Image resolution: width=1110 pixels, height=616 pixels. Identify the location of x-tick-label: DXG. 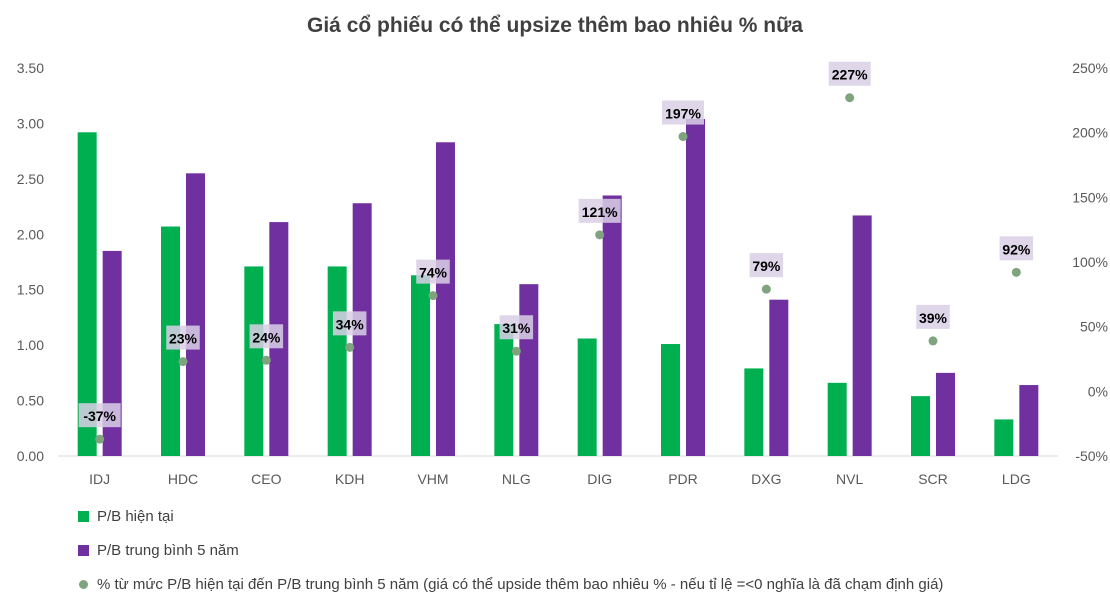
(766, 479).